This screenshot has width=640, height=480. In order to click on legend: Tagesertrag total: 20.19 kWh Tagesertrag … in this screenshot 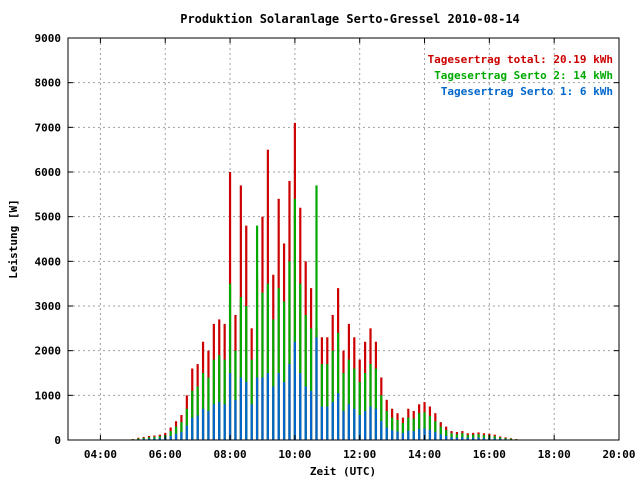, I will do `click(520, 75)`.